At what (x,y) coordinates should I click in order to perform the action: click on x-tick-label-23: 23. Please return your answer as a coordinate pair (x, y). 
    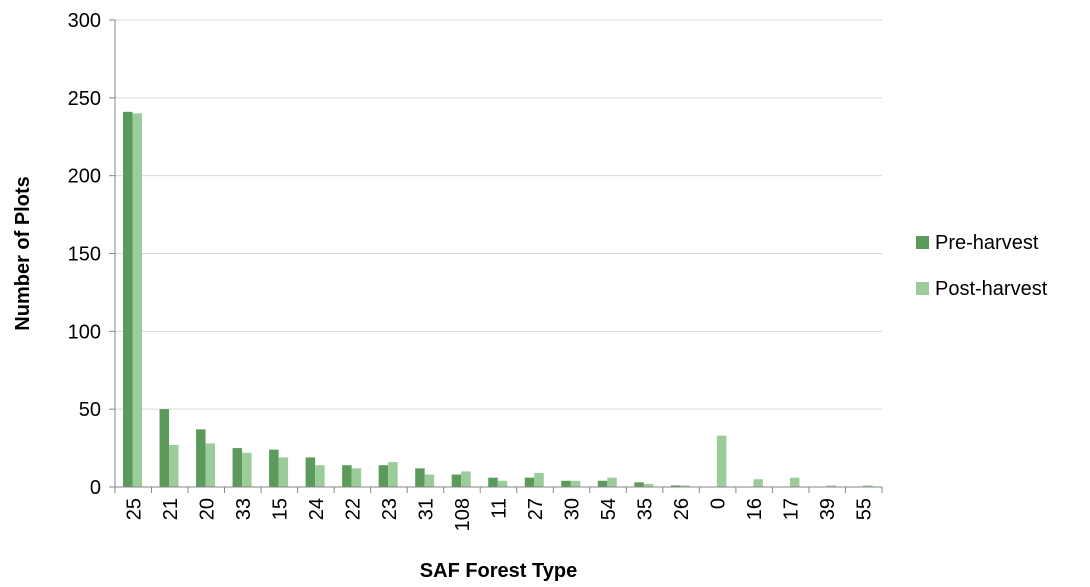
    Looking at the image, I should click on (390, 509).